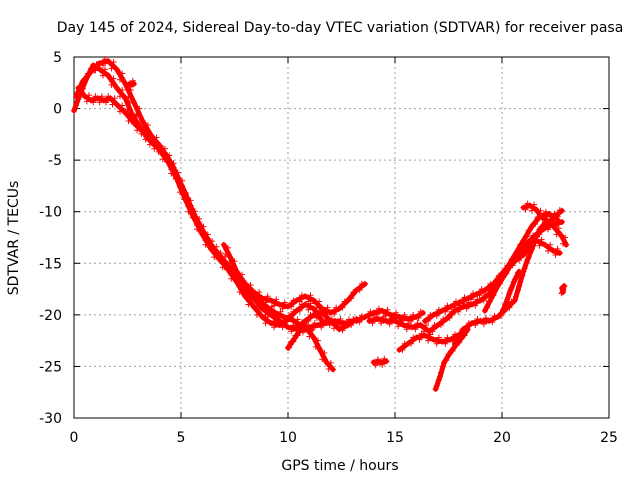 The image size is (640, 480). Describe the element at coordinates (50, 367) in the screenshot. I see `y-tick-label: -25` at that location.